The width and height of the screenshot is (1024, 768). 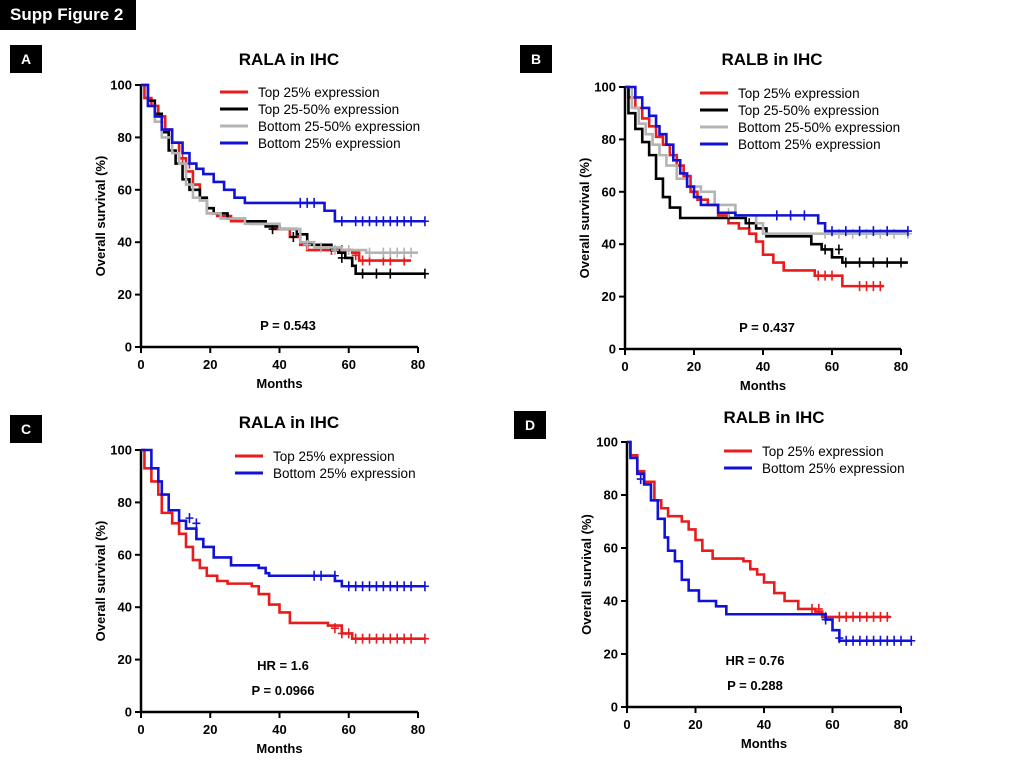 I want to click on y-tick-label: 60, so click(x=125, y=554).